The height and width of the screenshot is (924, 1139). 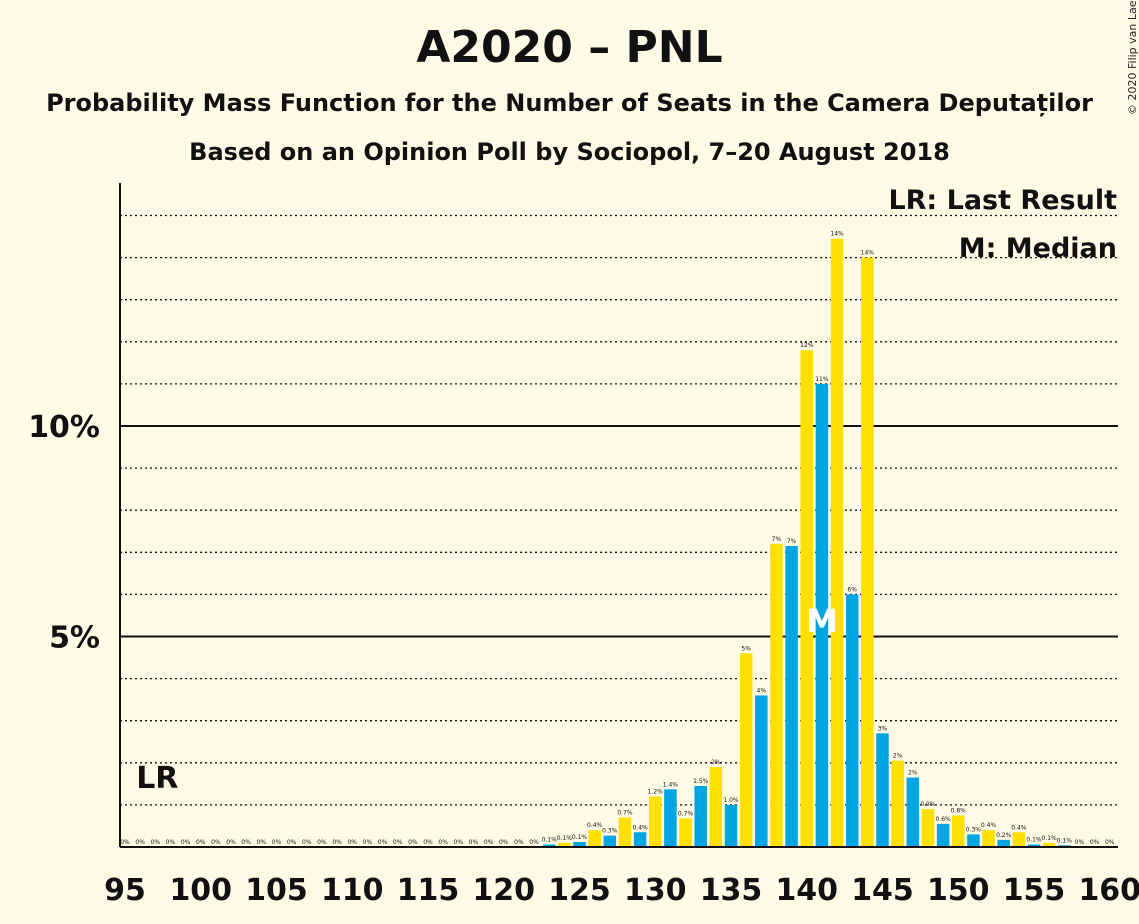 I want to click on legend-median: M: Median, so click(x=1038, y=248).